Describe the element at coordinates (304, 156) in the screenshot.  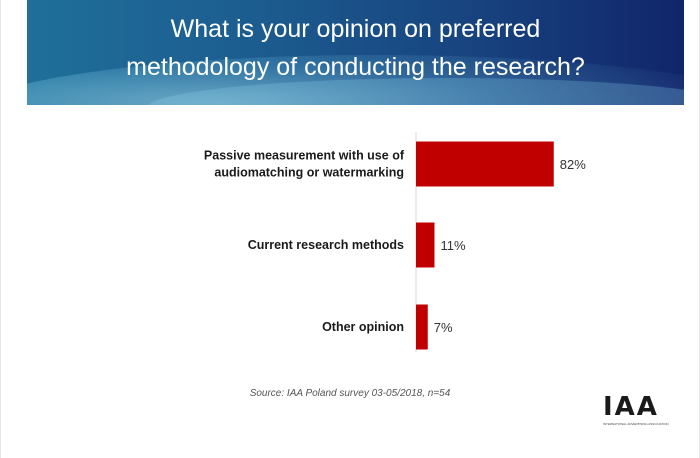
I see `category-label-1-line-1: Passive measurement with use of` at that location.